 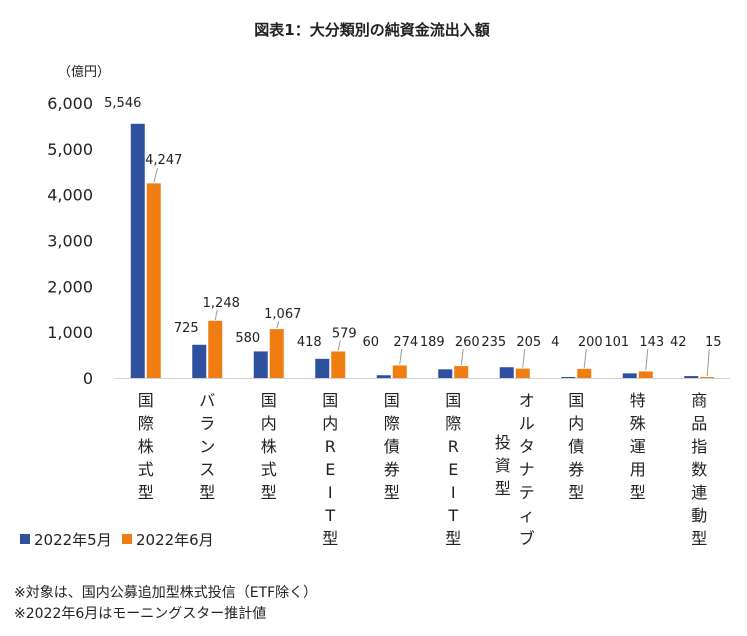 I want to click on y-tick-label: 5,000, so click(x=70, y=149).